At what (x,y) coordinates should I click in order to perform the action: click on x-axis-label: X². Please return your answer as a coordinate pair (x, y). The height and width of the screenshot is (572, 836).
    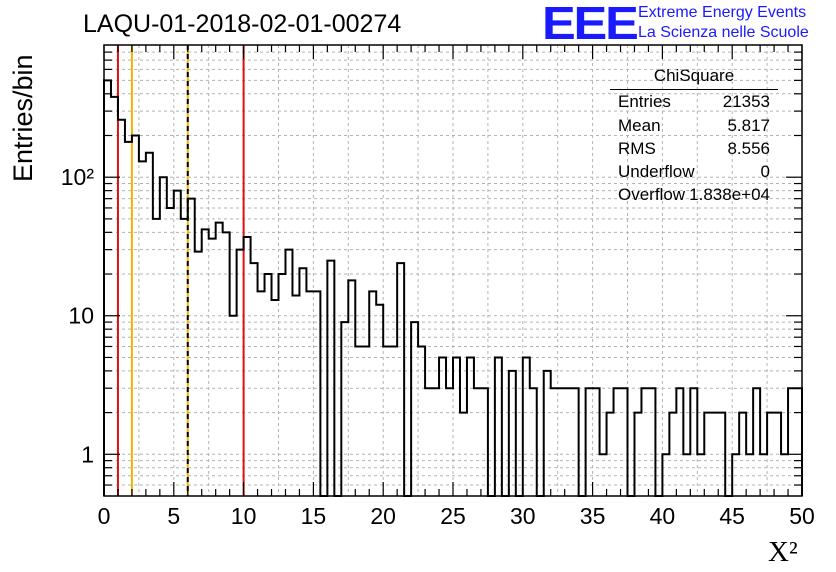
    Looking at the image, I should click on (783, 552).